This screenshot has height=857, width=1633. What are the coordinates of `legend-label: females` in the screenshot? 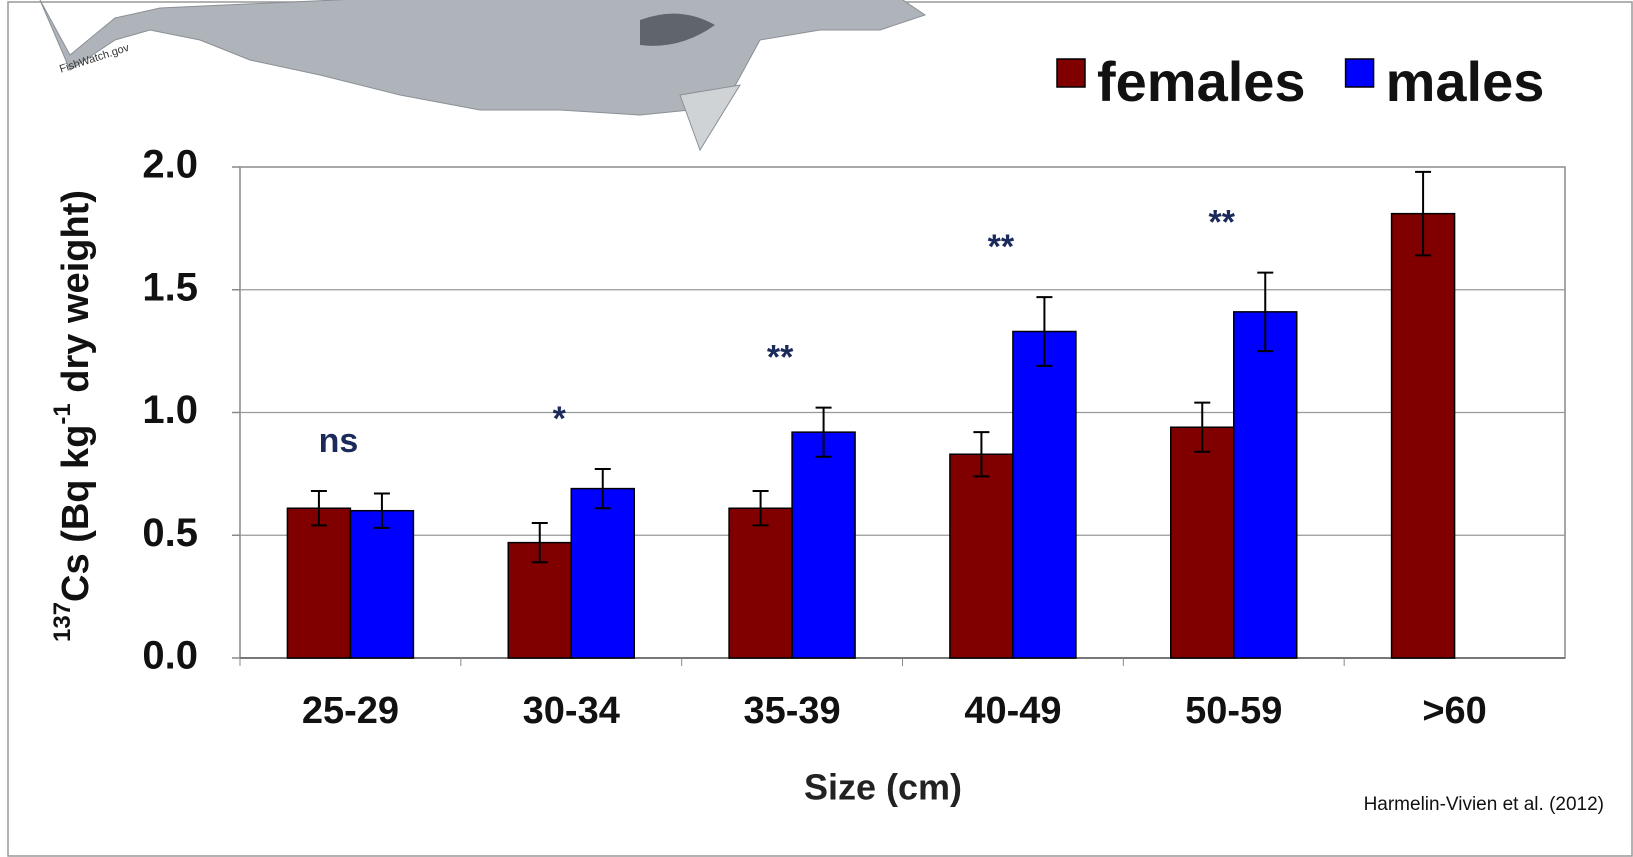 It's located at (1201, 81).